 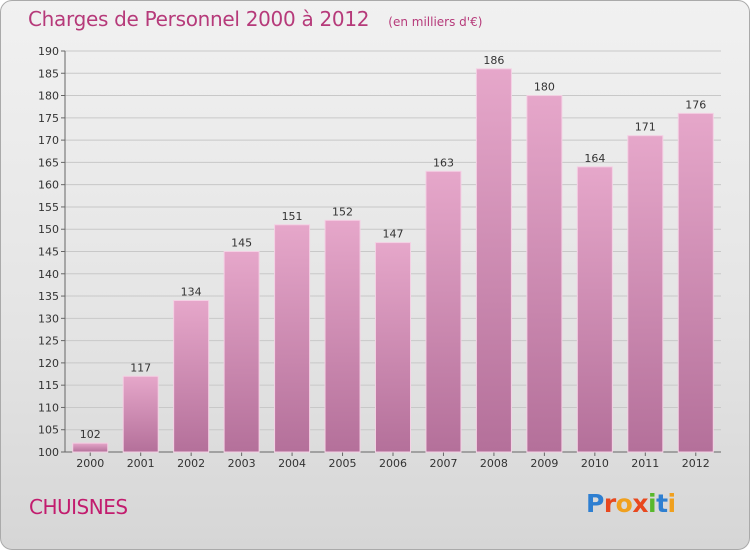 I want to click on x-tick-label: 2001, so click(x=141, y=463).